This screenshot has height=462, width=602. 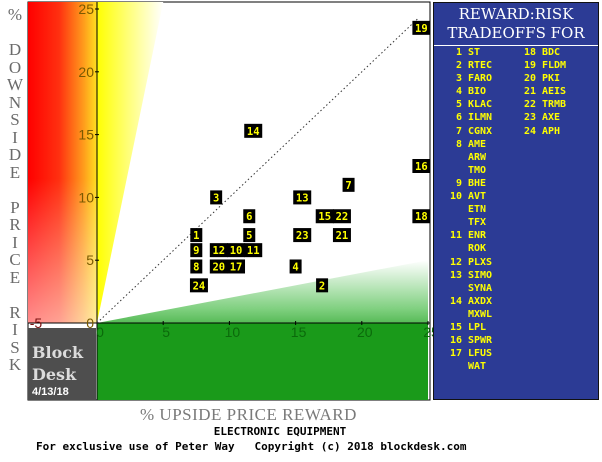 What do you see at coordinates (466, 78) in the screenshot?
I see `legend-row: 3 FARO` at bounding box center [466, 78].